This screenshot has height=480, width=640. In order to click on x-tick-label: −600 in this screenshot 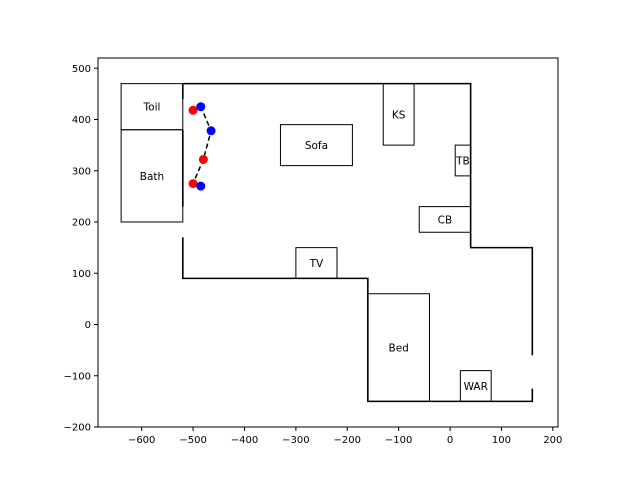, I will do `click(141, 440)`.